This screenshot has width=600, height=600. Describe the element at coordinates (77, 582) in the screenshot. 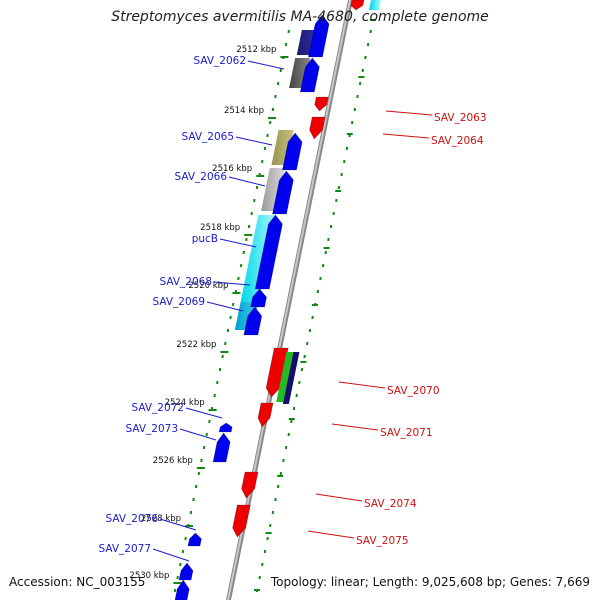

I see `accession-label: Accession: NC_003155` at that location.